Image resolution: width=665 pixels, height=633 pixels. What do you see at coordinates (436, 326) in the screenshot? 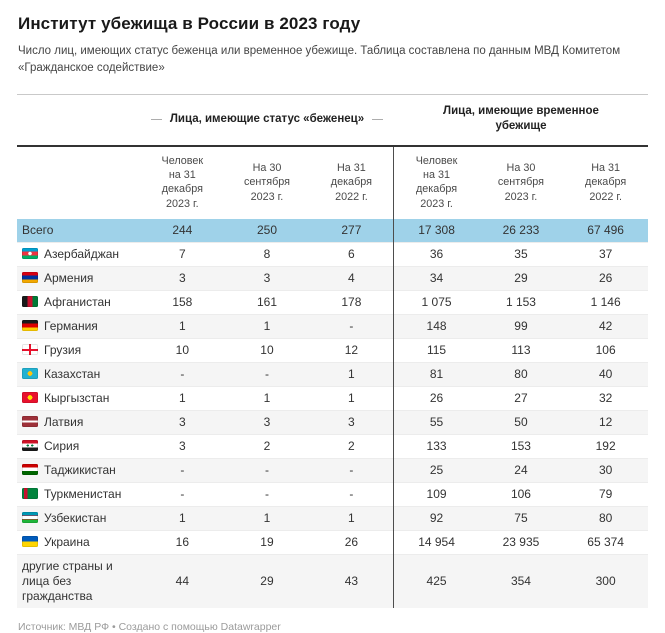
I see `value-cell: 148` at bounding box center [436, 326].